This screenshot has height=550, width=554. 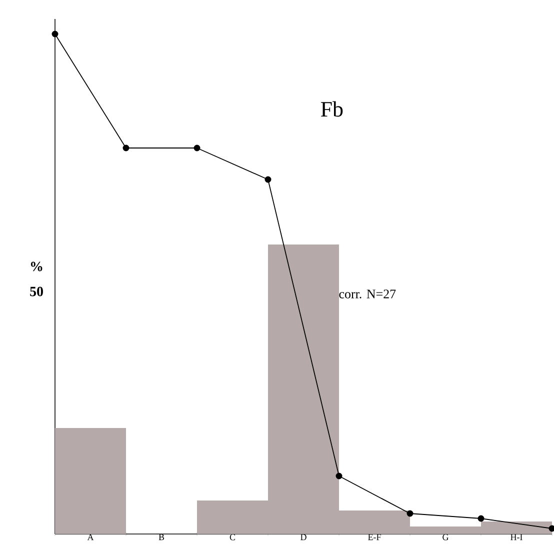 I want to click on x-tick-label: C, so click(x=232, y=537).